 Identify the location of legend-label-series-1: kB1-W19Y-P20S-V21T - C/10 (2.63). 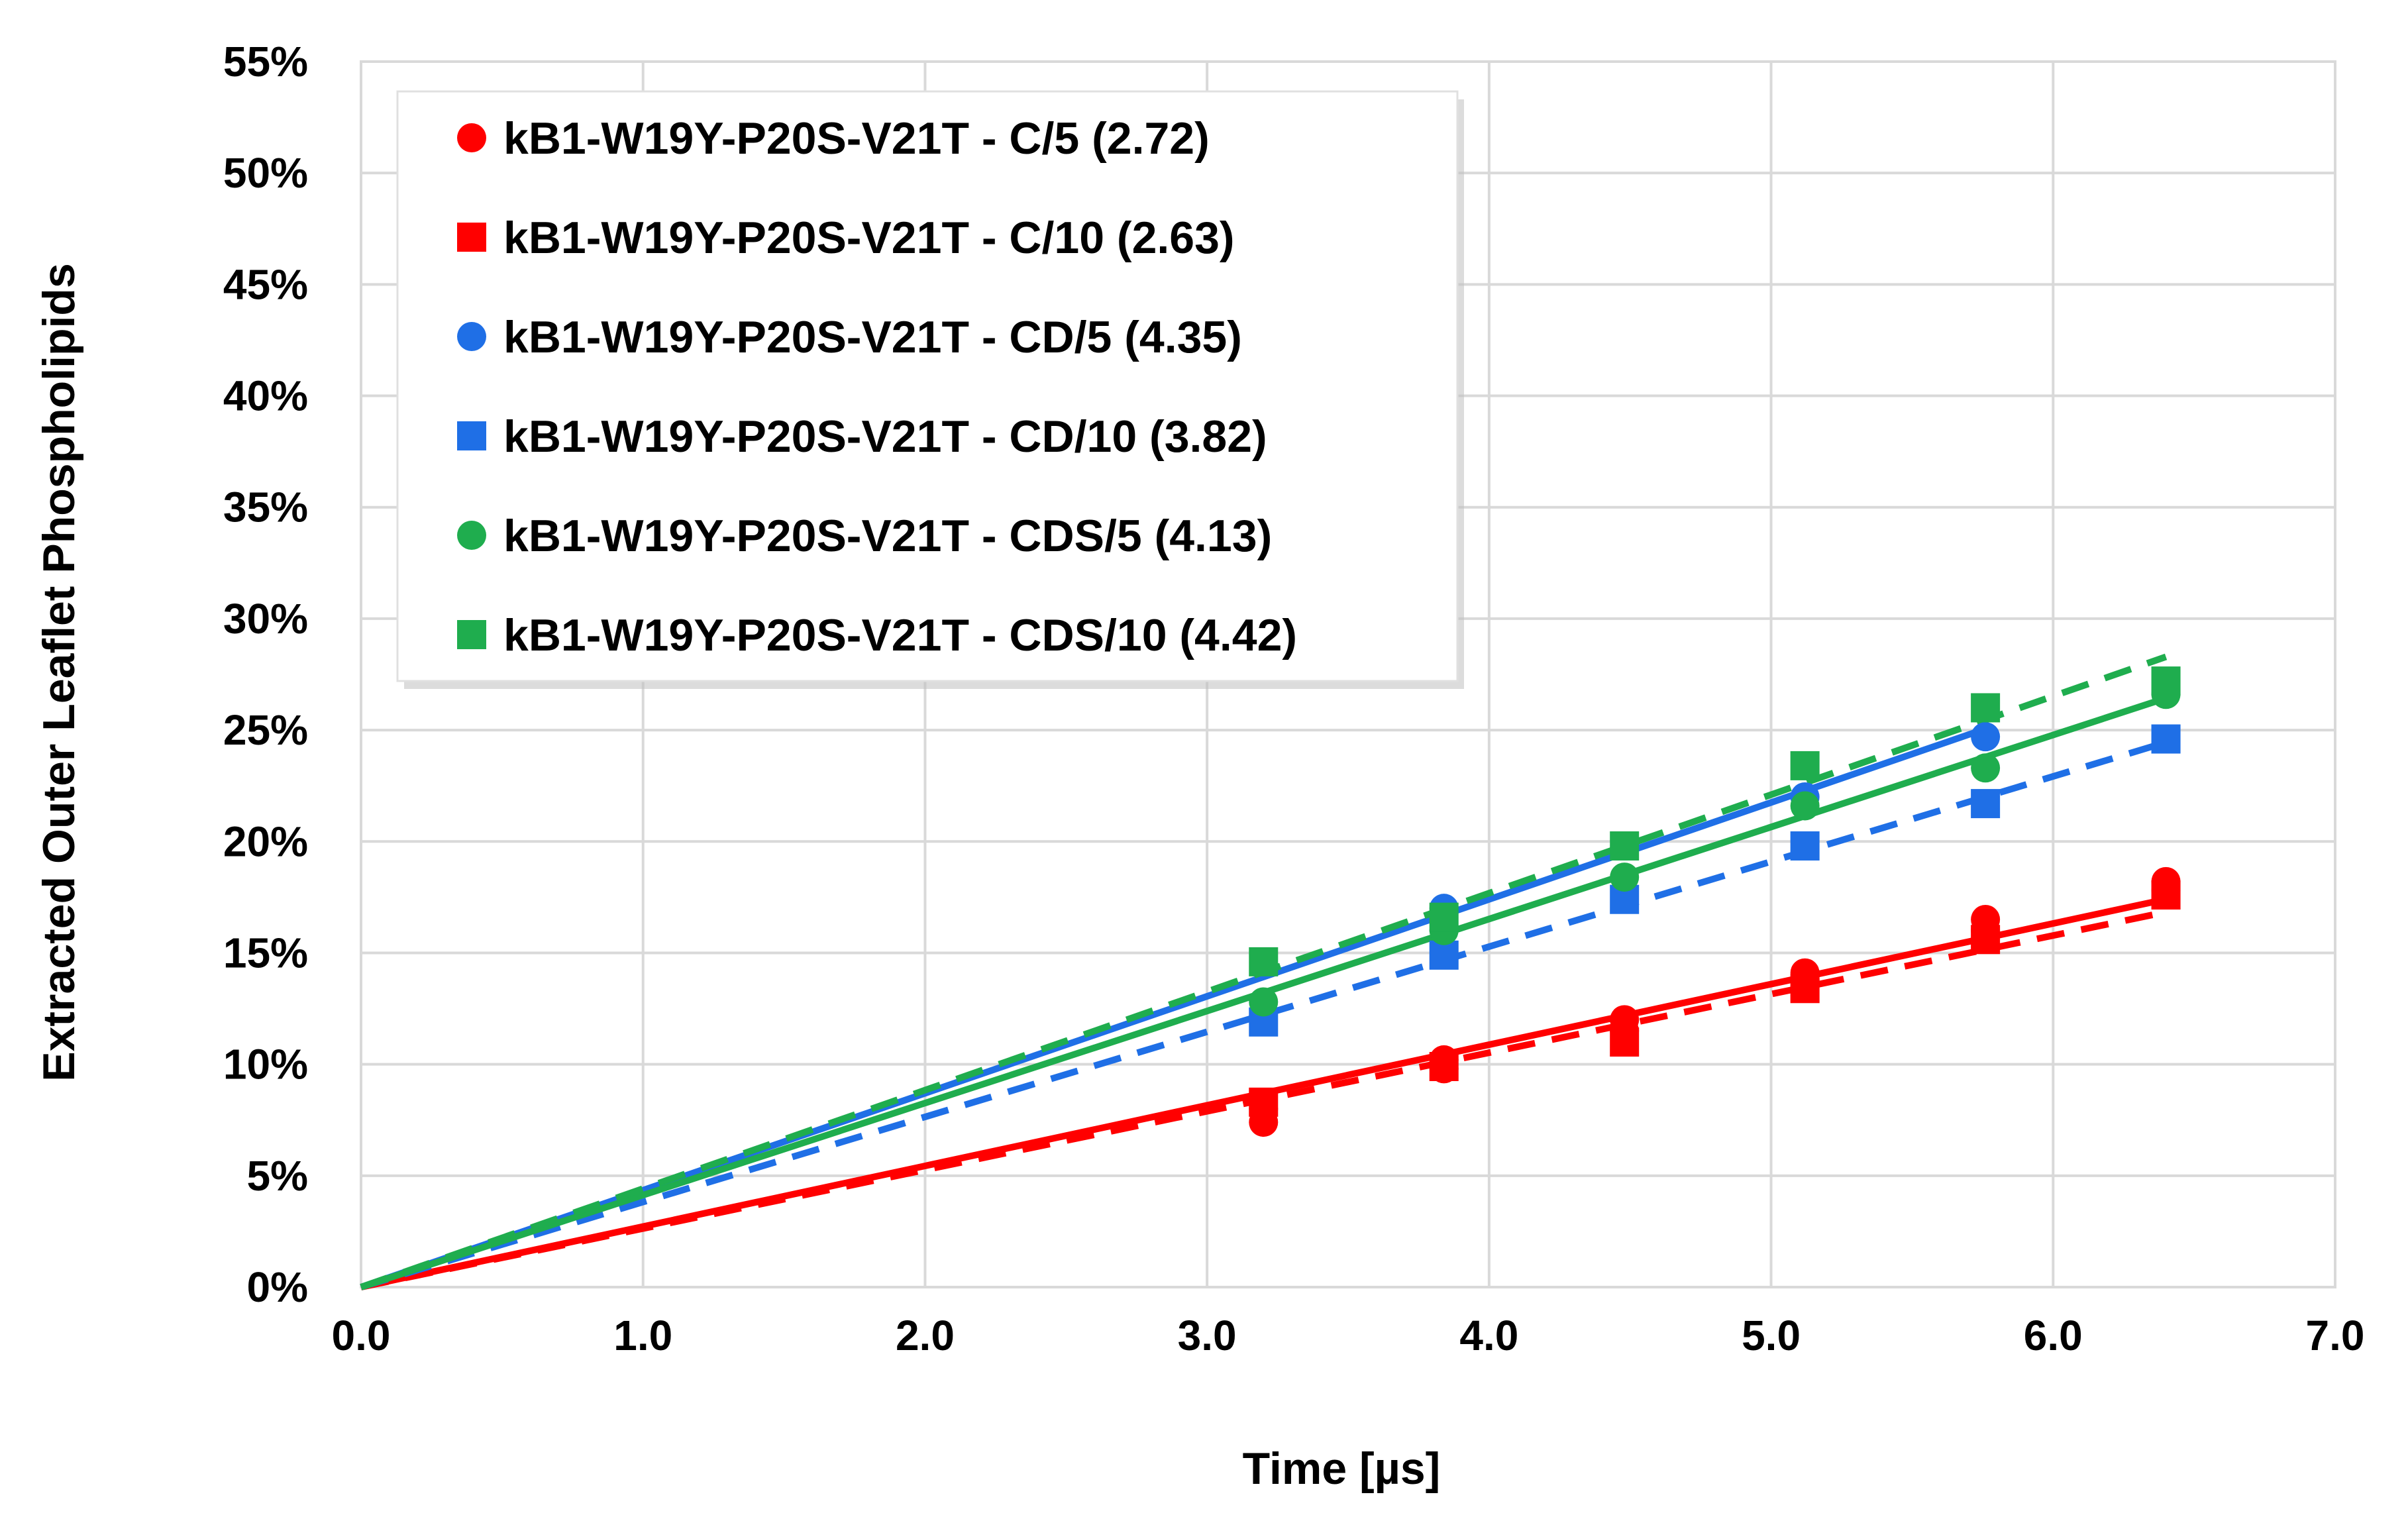
(869, 238).